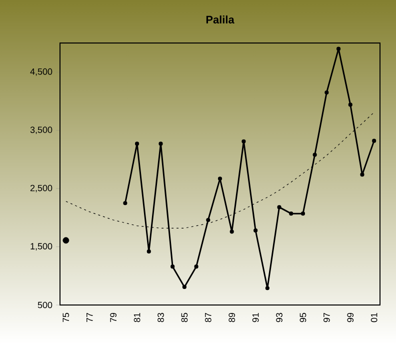  Describe the element at coordinates (255, 317) in the screenshot. I see `x-tick-label: 91` at that location.